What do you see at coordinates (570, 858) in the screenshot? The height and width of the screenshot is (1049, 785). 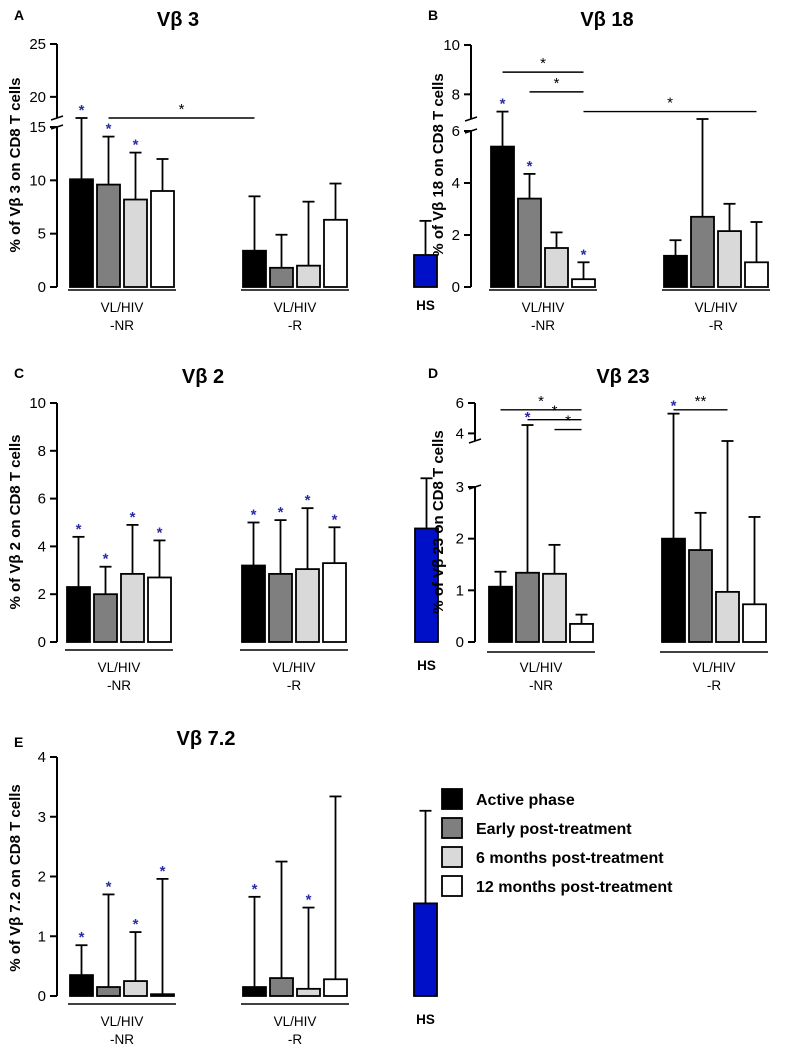 I see `legend-label-six: 6 months post-treatment` at bounding box center [570, 858].